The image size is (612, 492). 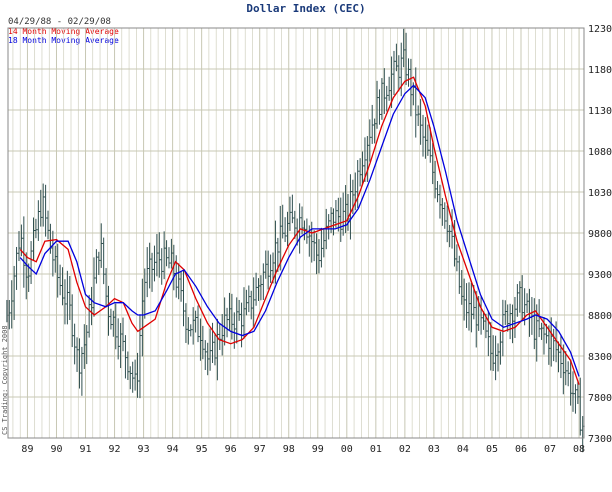 I want to click on x-tick-label: 04, so click(x=463, y=449).